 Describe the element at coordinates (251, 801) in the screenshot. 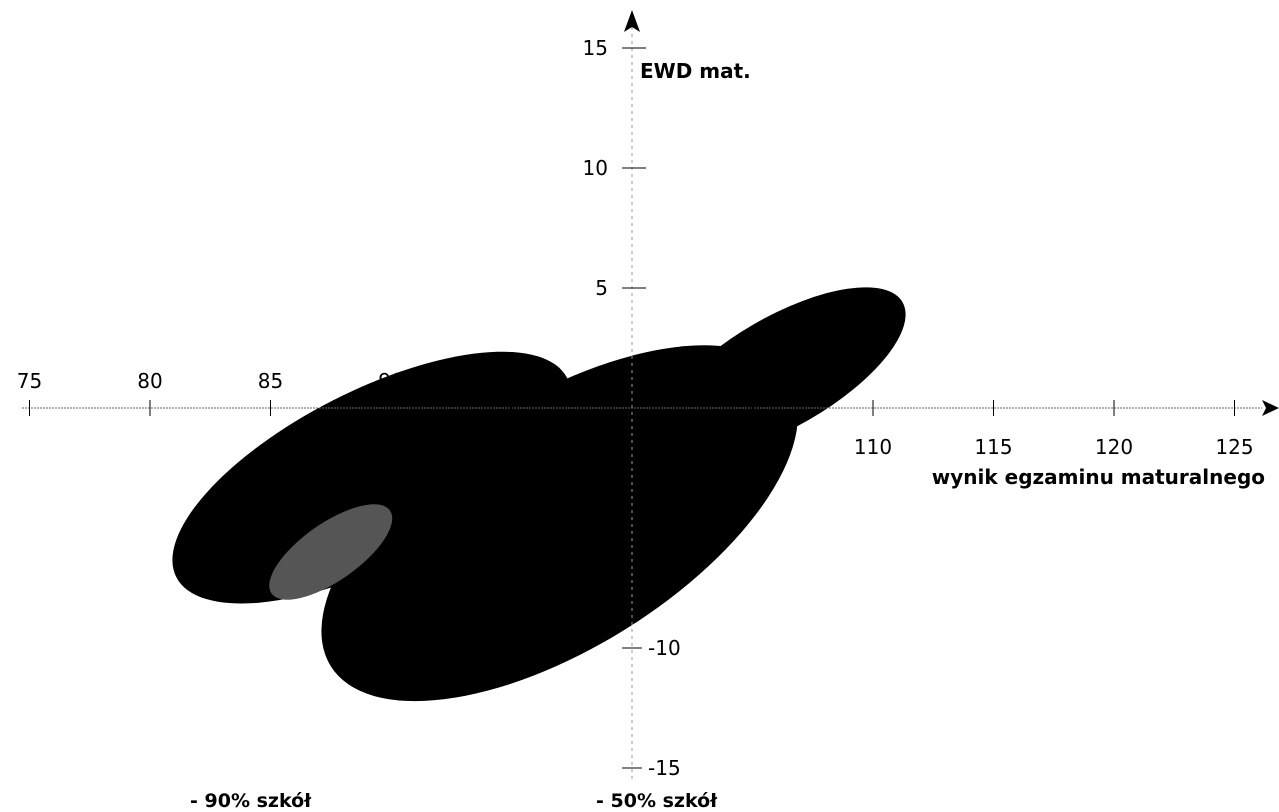

I see `legend-item-90: - 90% szkół` at that location.